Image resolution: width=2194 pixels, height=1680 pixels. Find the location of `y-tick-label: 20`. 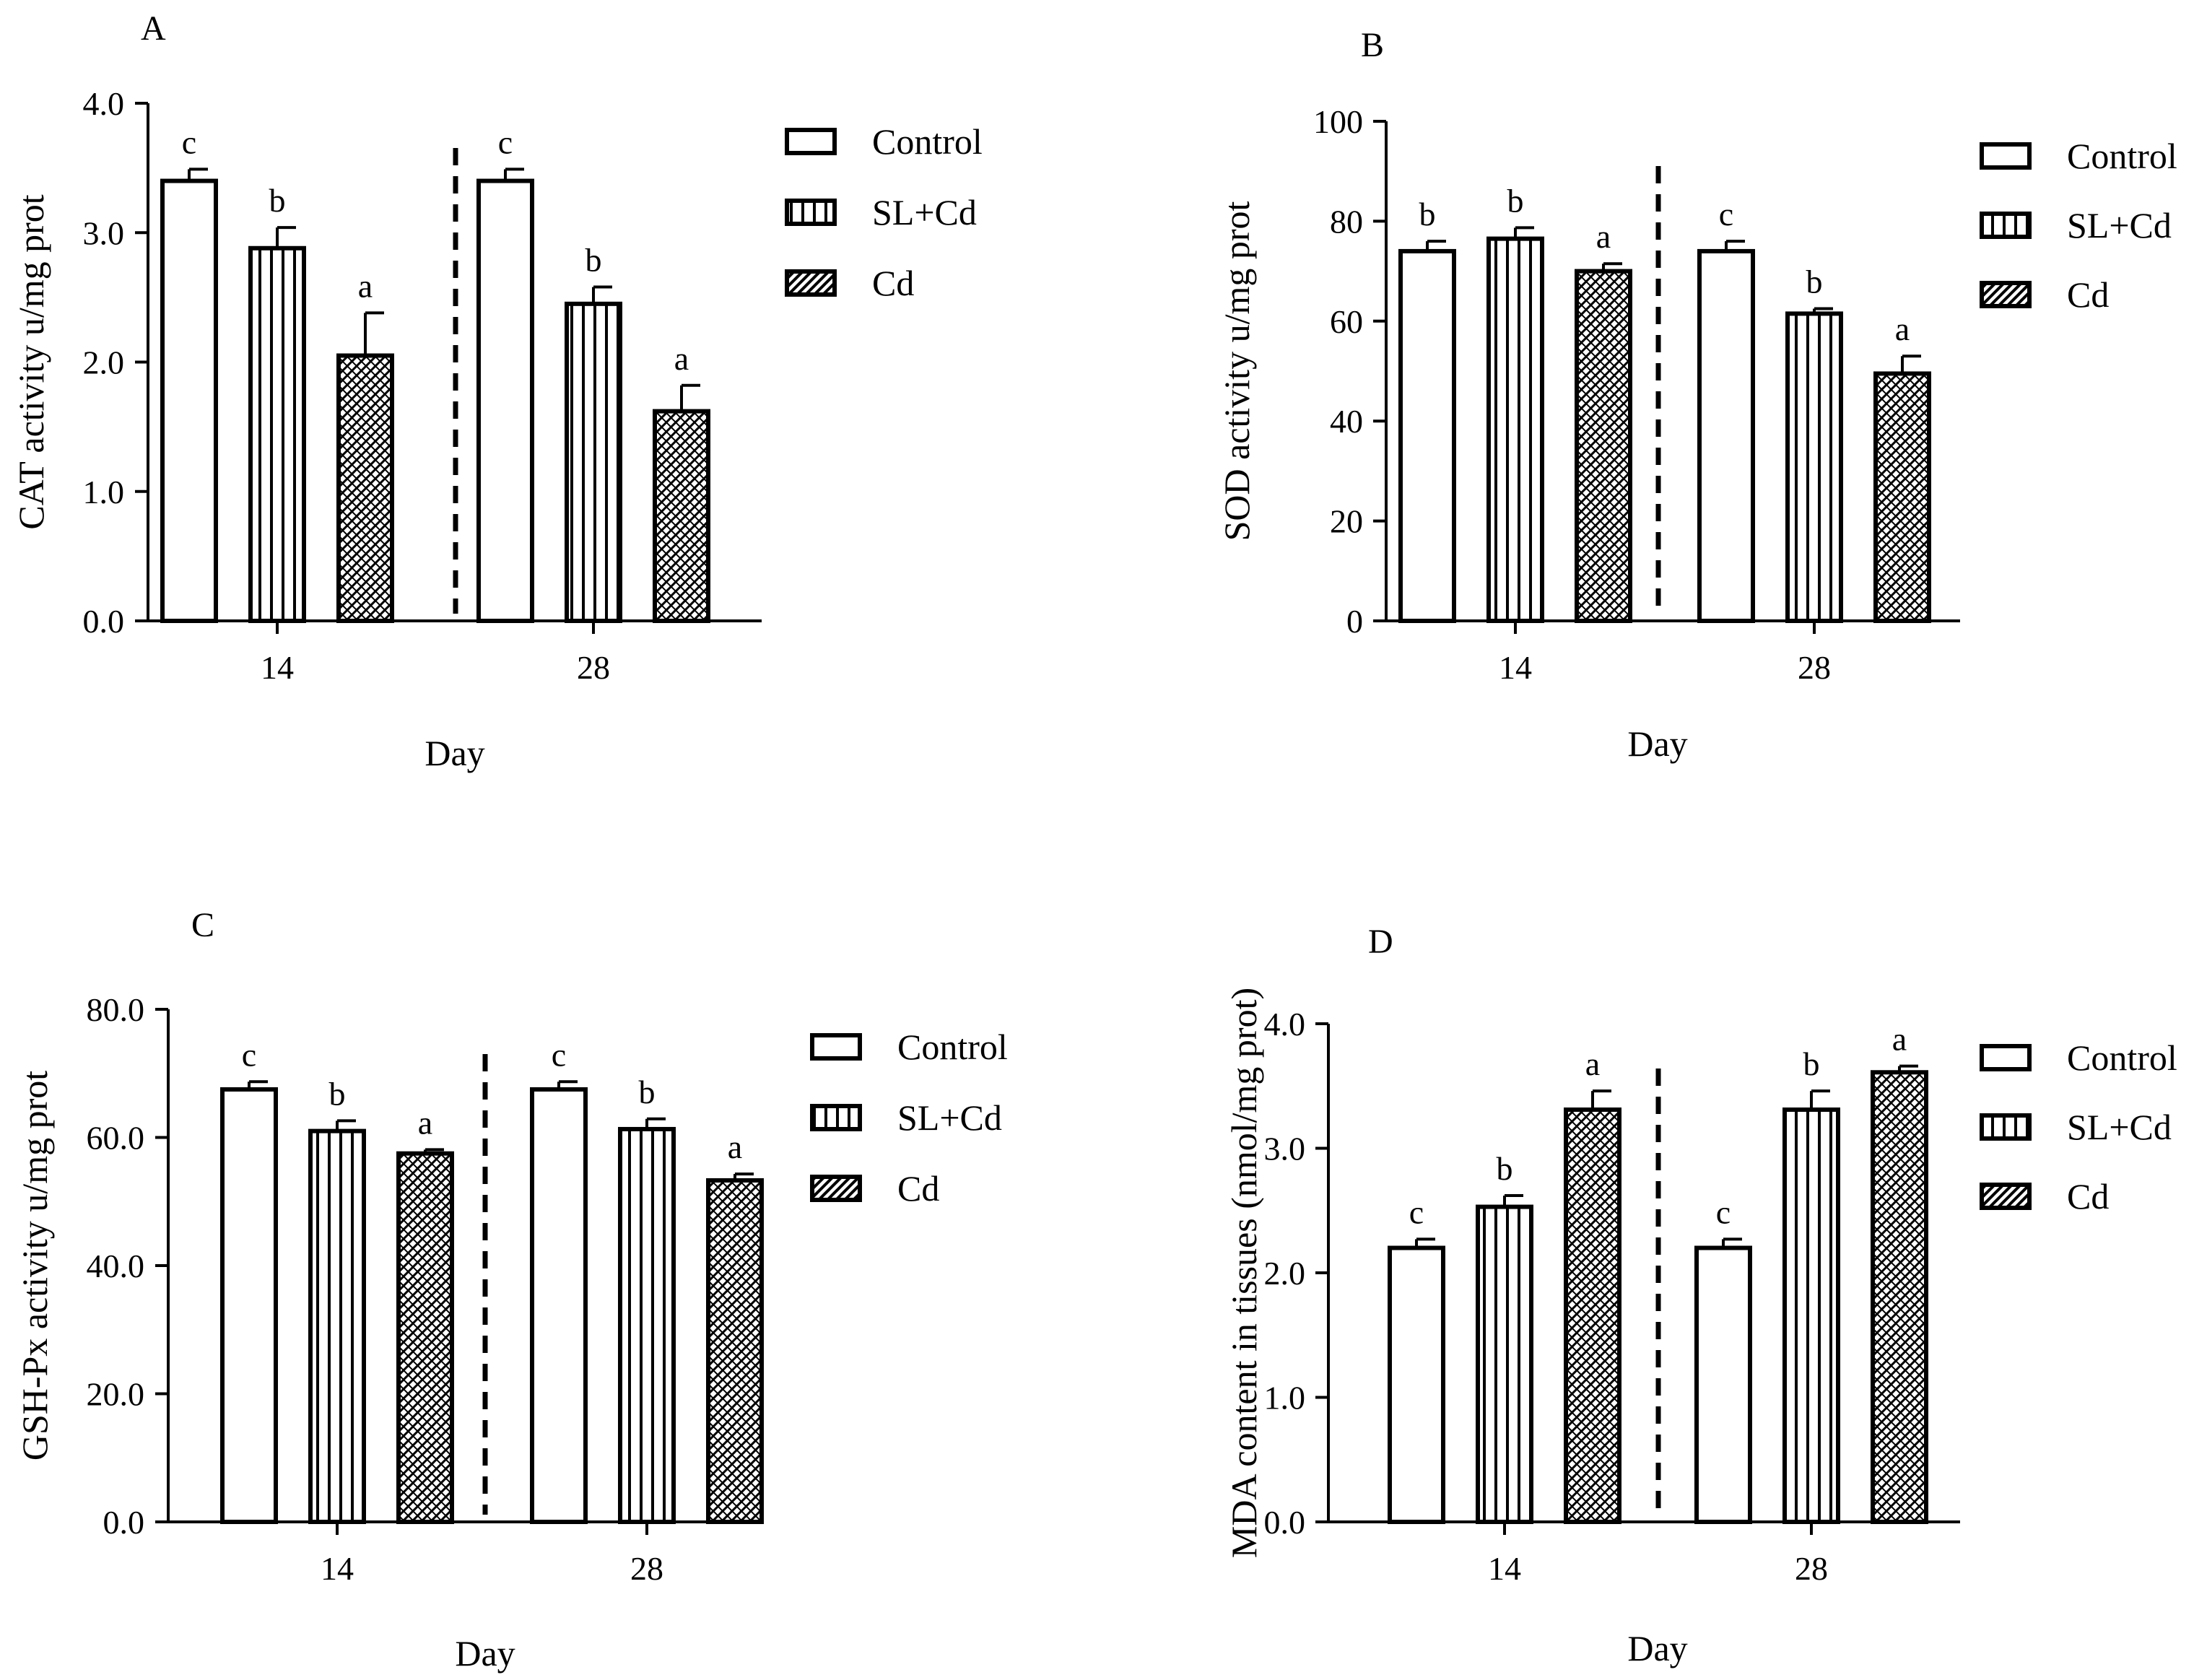

y-tick-label: 20 is located at coordinates (1346, 521).